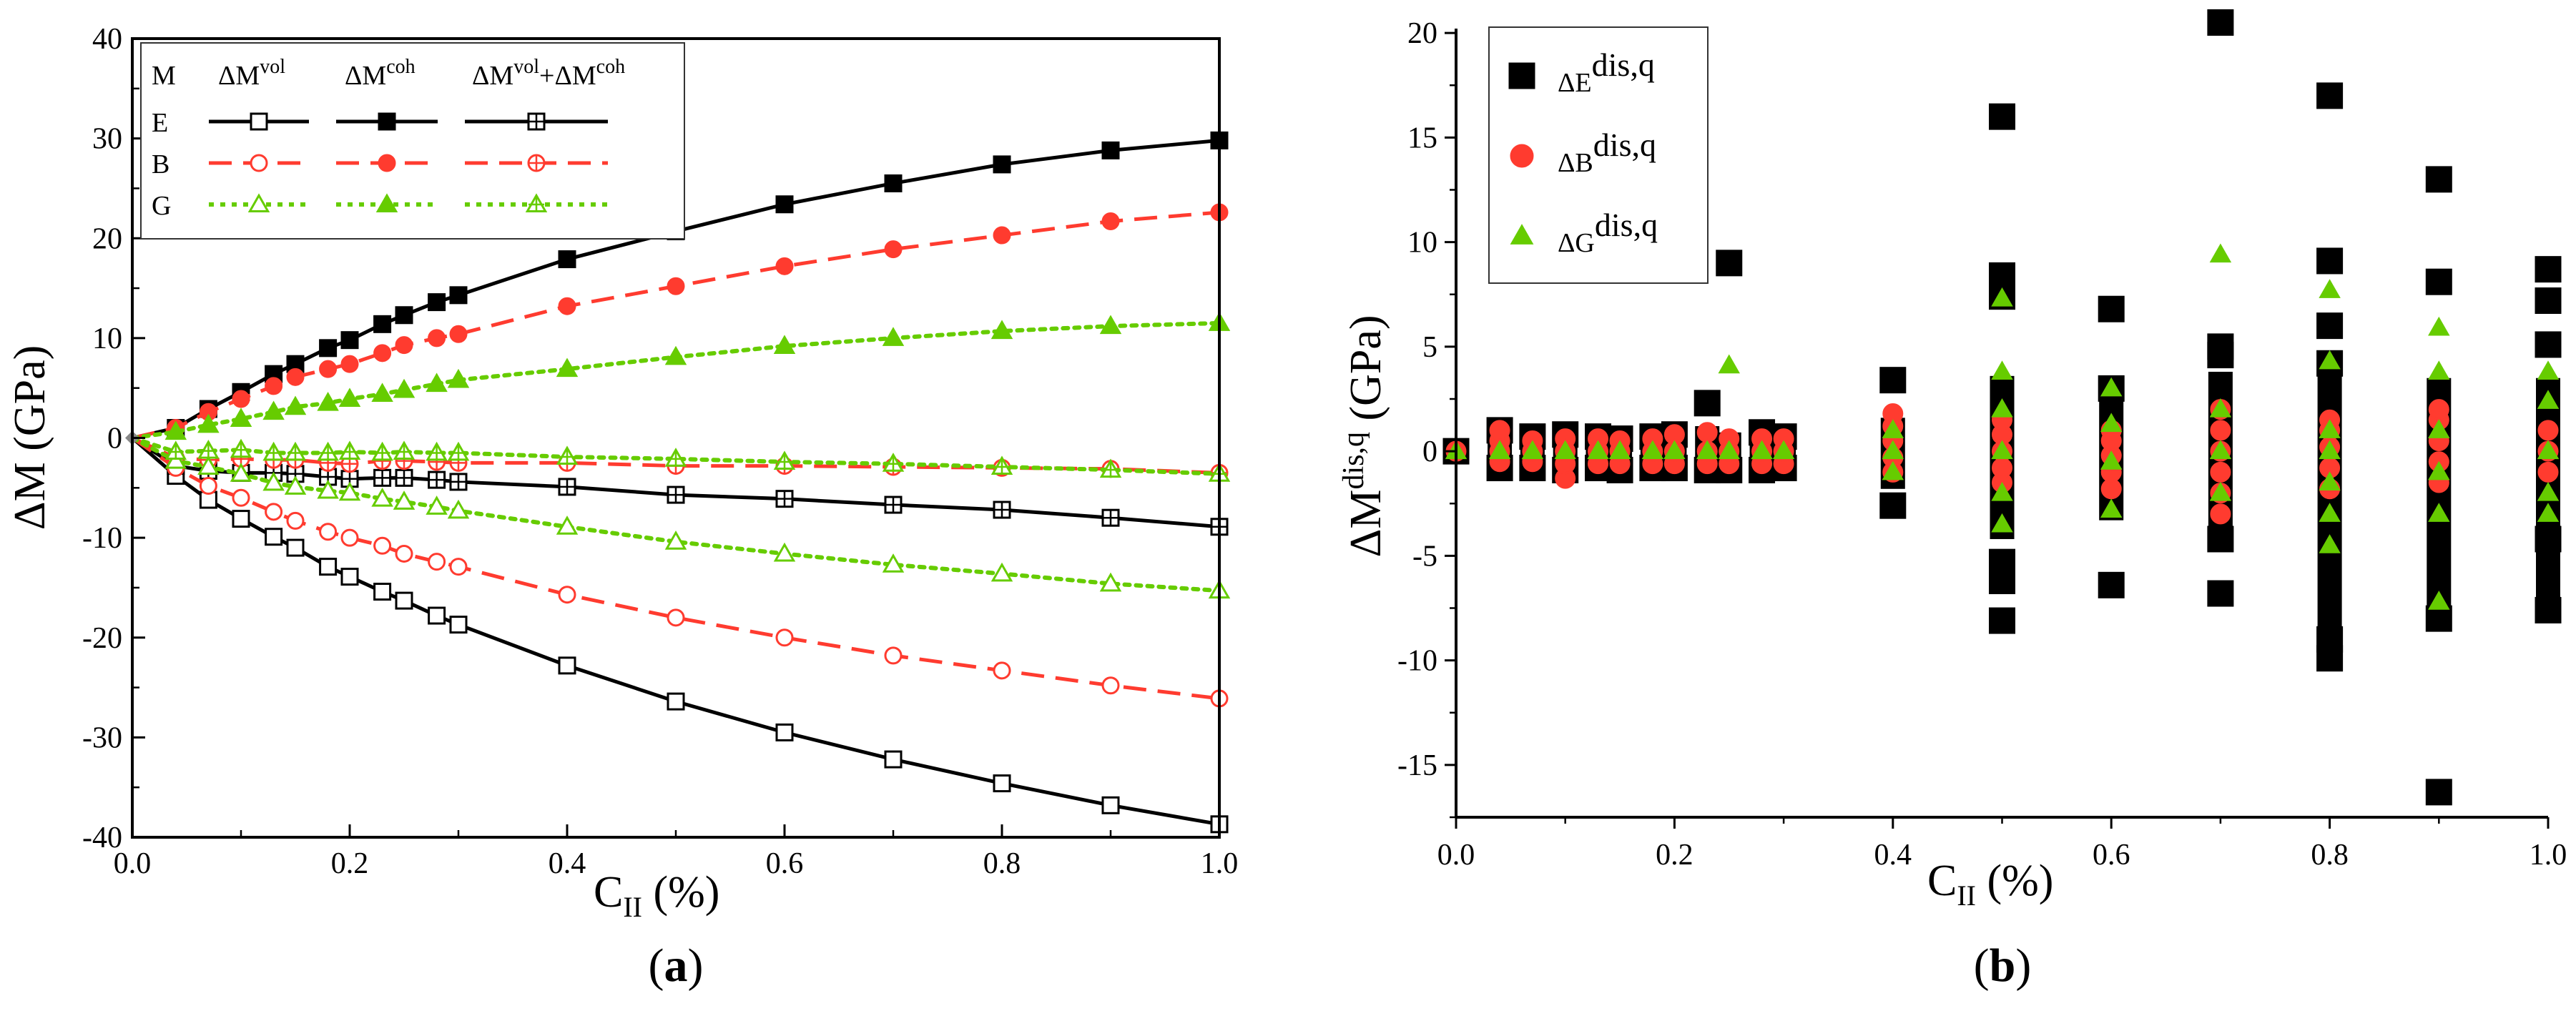  Describe the element at coordinates (1002, 863) in the screenshot. I see `x-tick-label: 0.8` at that location.